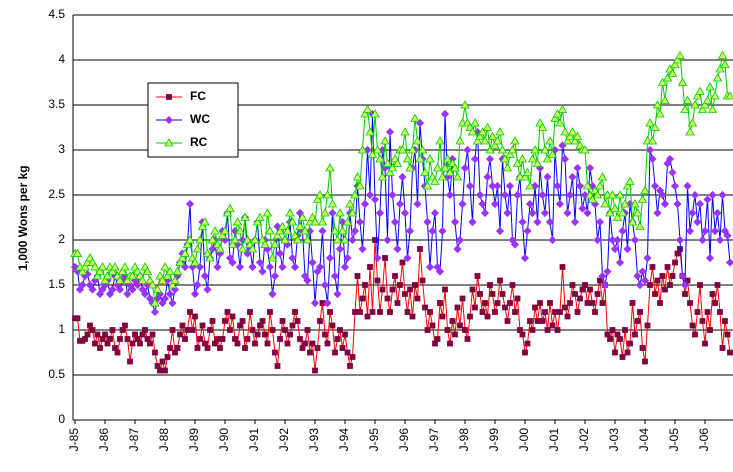 This screenshot has height=472, width=733. What do you see at coordinates (200, 119) in the screenshot?
I see `legend-label: WC` at bounding box center [200, 119].